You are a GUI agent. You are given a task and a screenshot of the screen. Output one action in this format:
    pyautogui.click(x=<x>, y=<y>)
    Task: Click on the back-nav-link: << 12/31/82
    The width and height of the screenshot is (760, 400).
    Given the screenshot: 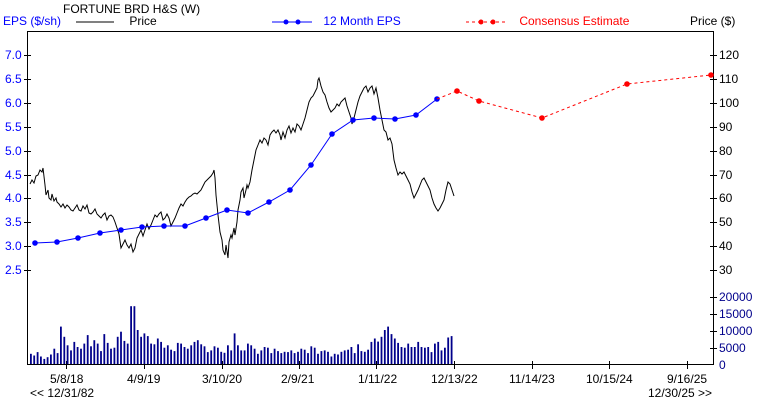 What is the action you would take?
    pyautogui.click(x=62, y=393)
    